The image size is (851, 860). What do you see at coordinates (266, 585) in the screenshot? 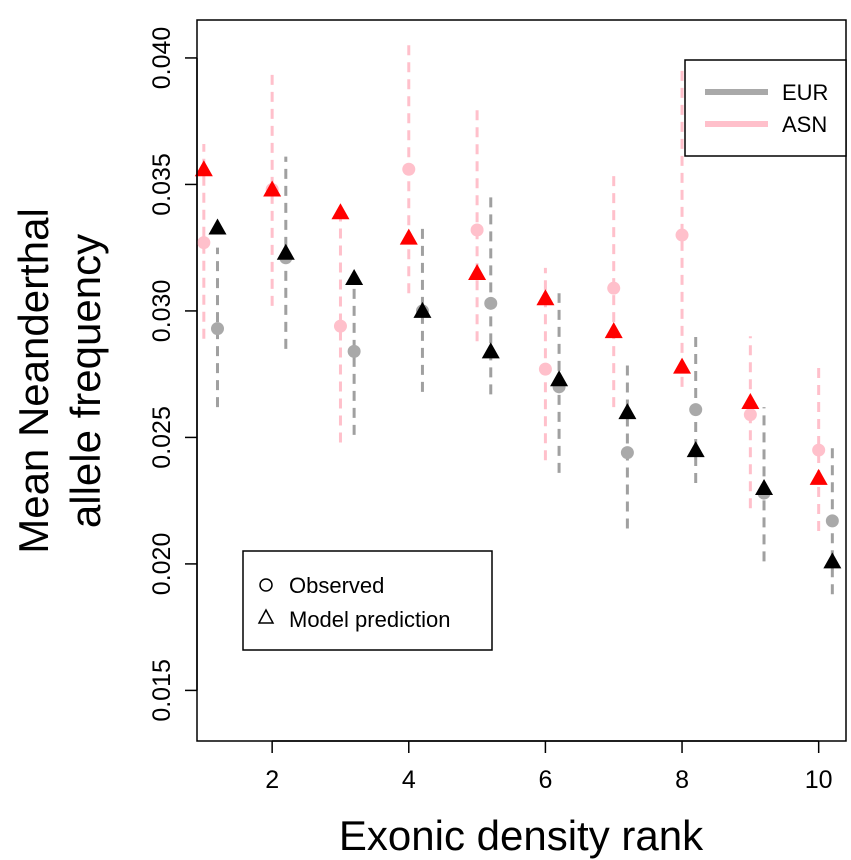
I see `legend-observed-symbol` at bounding box center [266, 585].